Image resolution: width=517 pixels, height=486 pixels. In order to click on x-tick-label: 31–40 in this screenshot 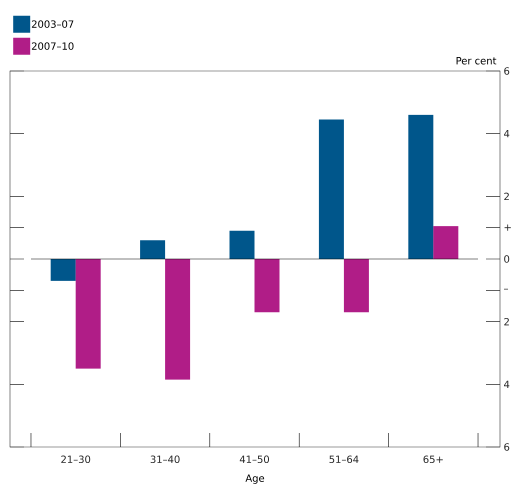, I will do `click(165, 460)`.